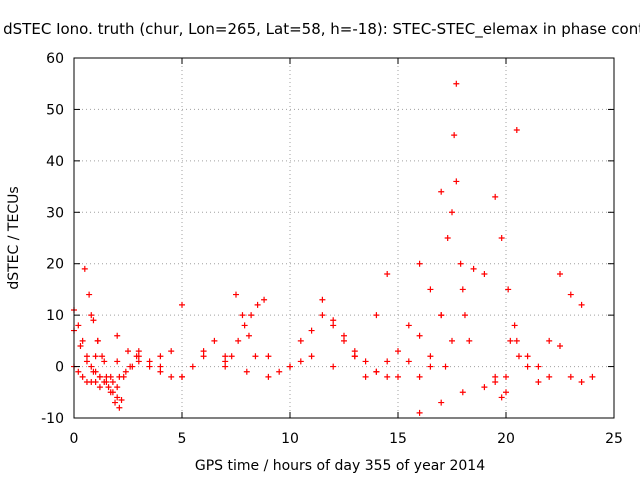 This screenshot has height=480, width=640. I want to click on y-tick-label: 30, so click(55, 213).